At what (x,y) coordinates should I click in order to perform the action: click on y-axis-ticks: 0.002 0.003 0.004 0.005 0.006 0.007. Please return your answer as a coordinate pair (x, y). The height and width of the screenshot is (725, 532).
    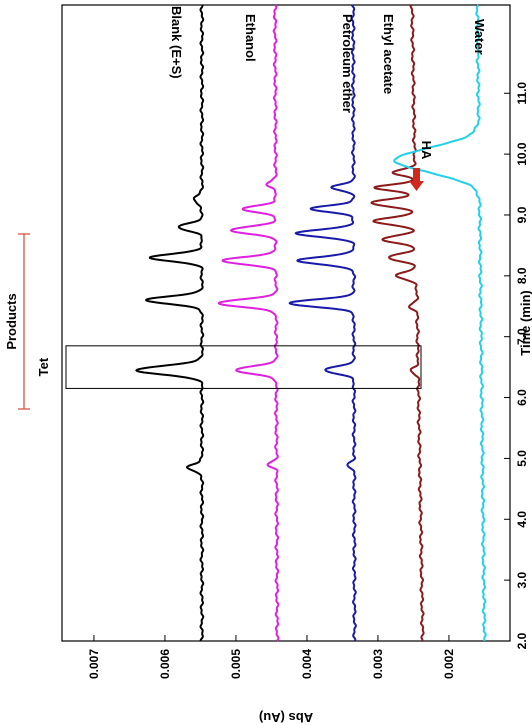
    Looking at the image, I should click on (271, 657).